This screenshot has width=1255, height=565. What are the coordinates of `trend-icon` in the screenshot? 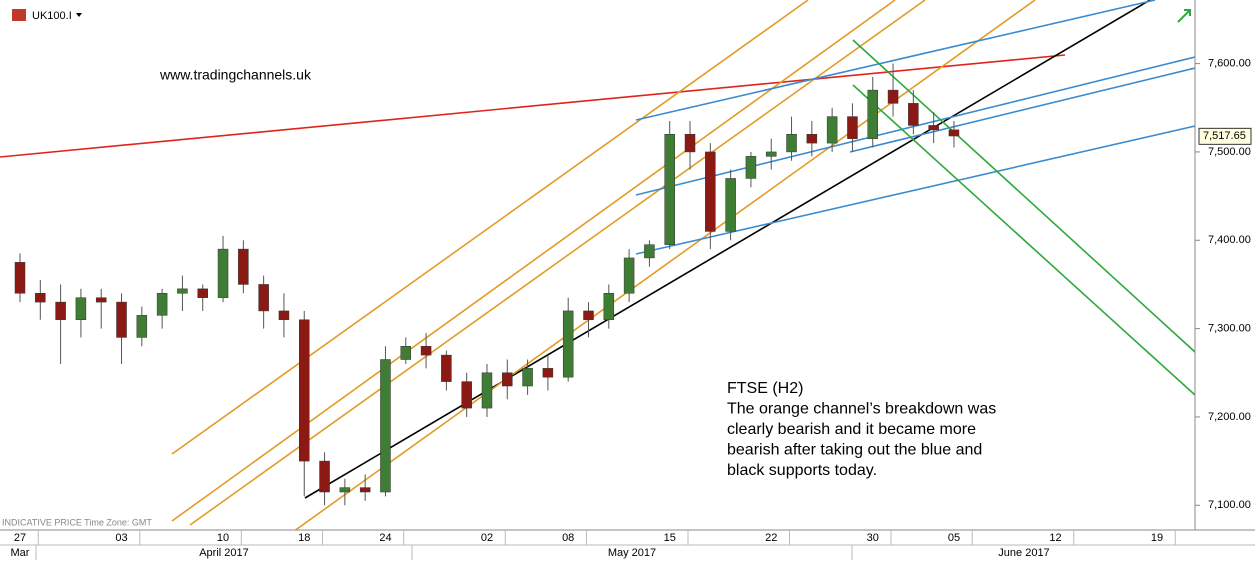 It's located at (1184, 16).